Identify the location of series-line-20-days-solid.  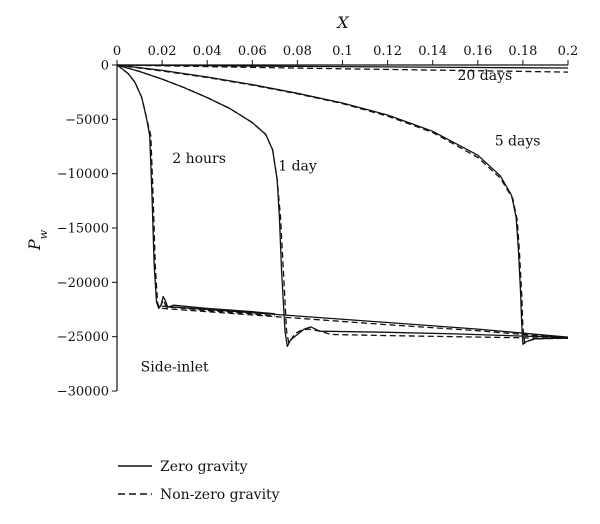
(342, 66).